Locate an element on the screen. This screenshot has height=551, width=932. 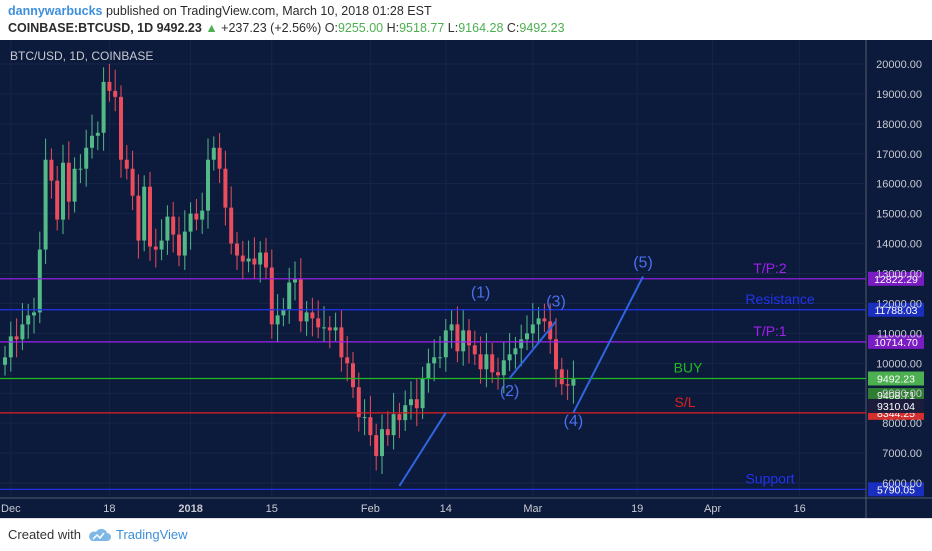
y-tick-label: 18000.00 is located at coordinates (899, 125).